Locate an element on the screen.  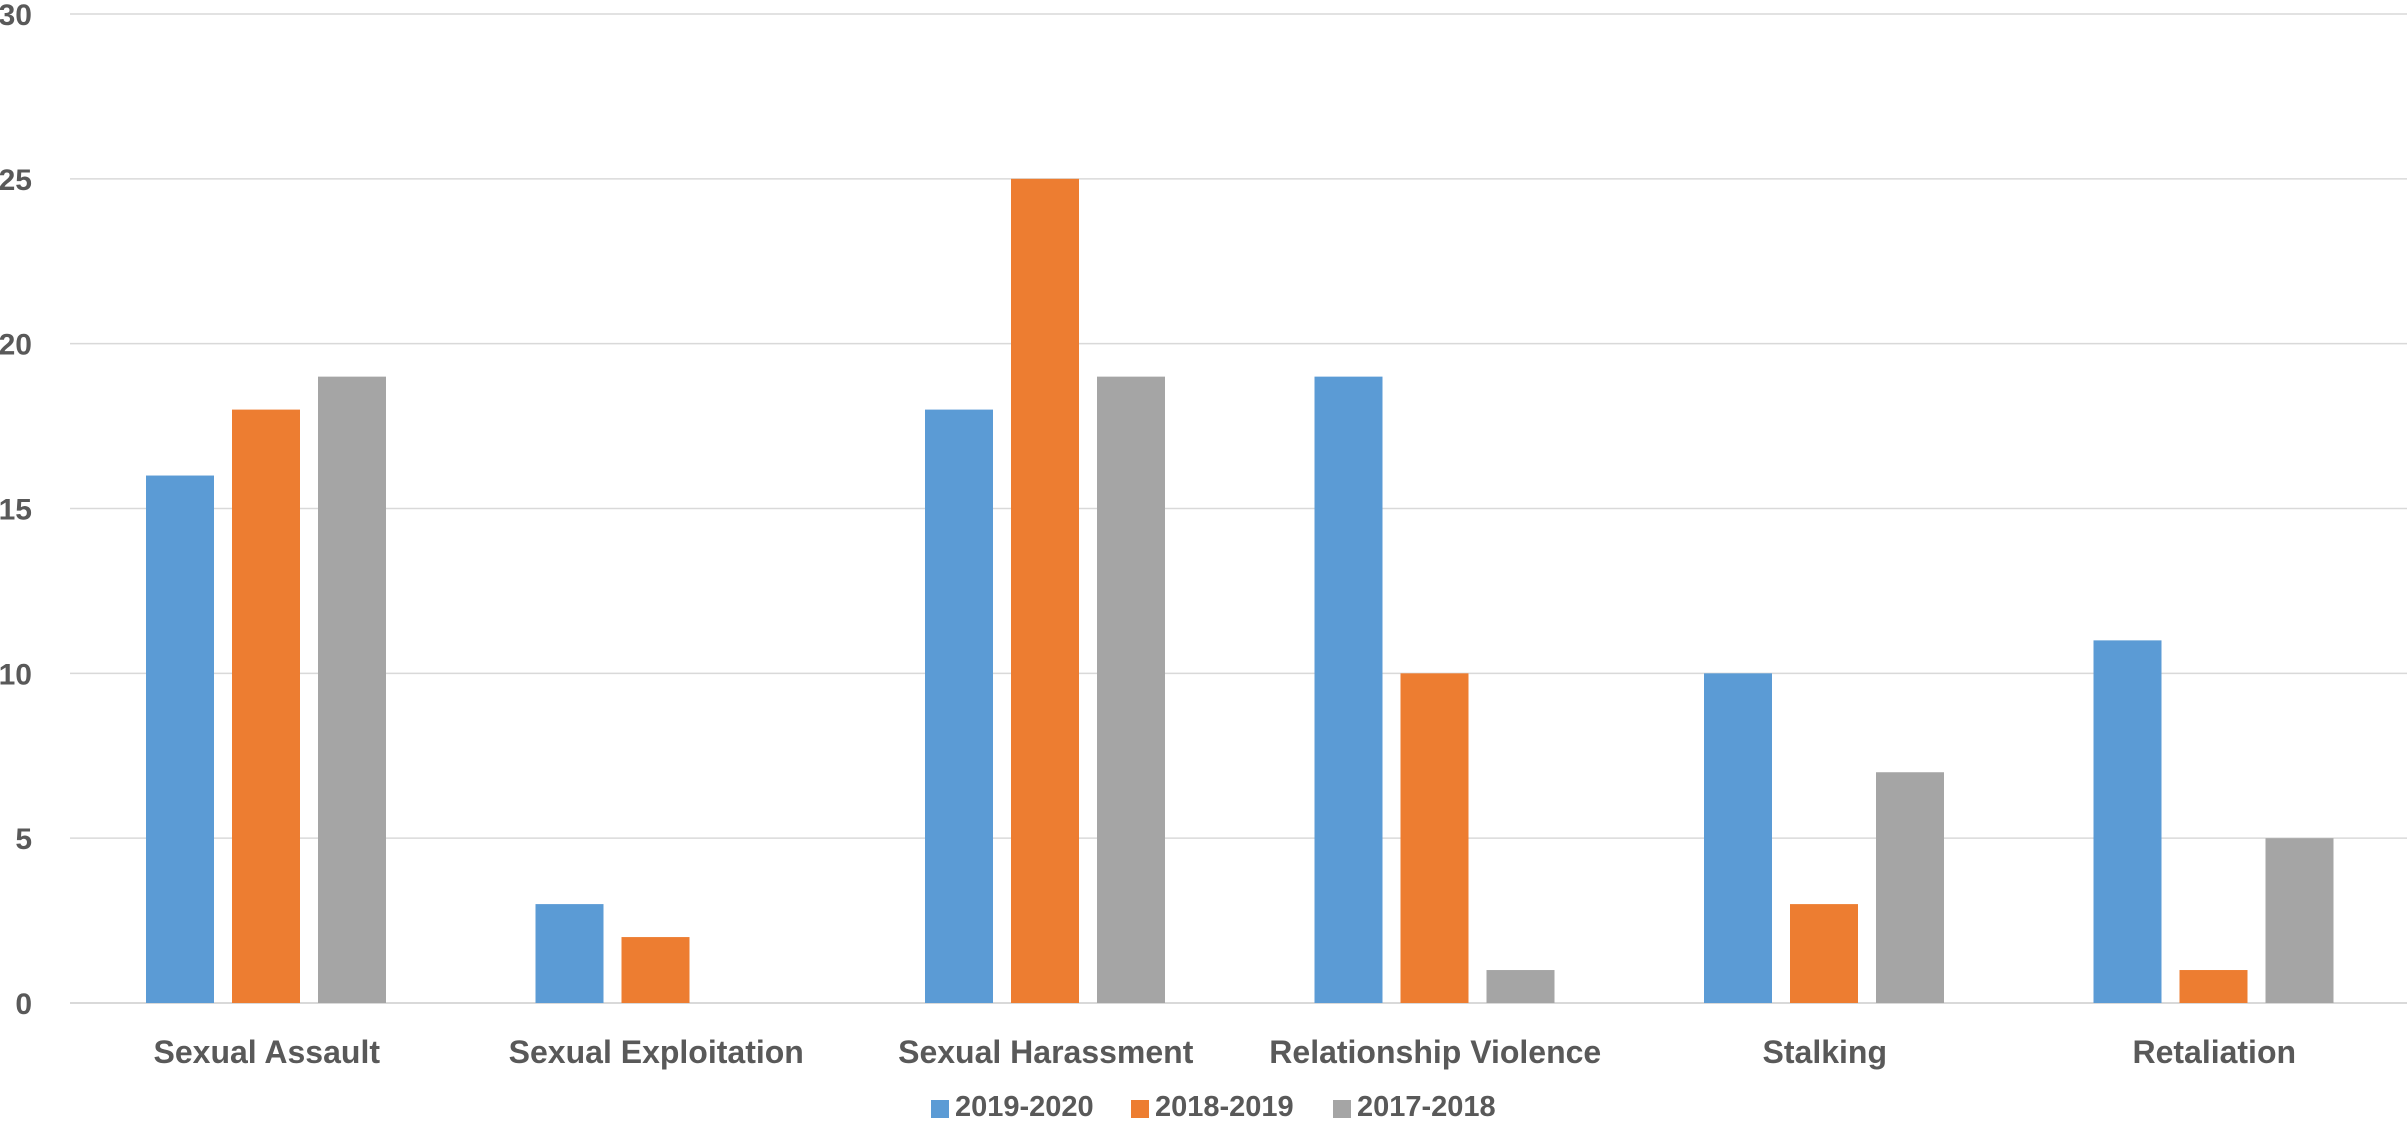
legend-label: 2018-2019 is located at coordinates (1224, 1107).